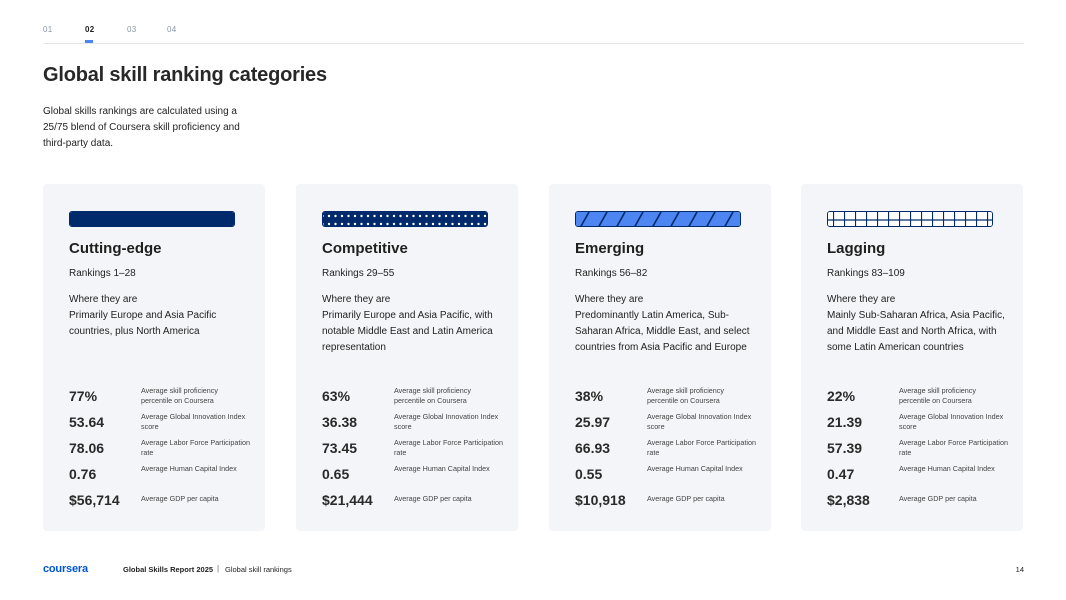 The height and width of the screenshot is (600, 1066). What do you see at coordinates (336, 474) in the screenshot?
I see `stat-value: 0.65` at bounding box center [336, 474].